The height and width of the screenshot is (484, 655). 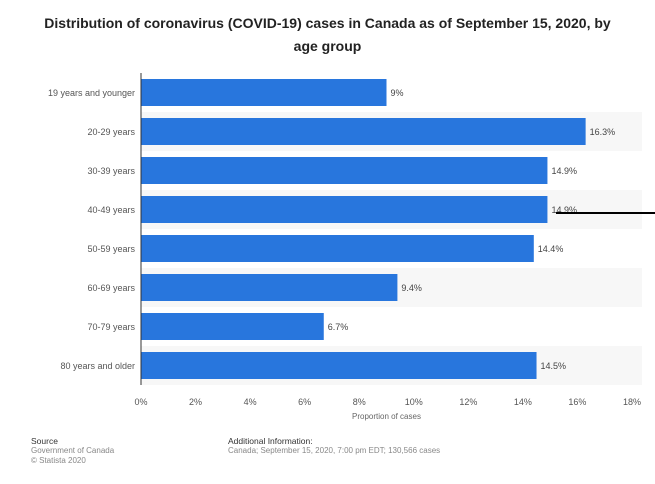 What do you see at coordinates (111, 288) in the screenshot?
I see `category-label: 60-69 years` at bounding box center [111, 288].